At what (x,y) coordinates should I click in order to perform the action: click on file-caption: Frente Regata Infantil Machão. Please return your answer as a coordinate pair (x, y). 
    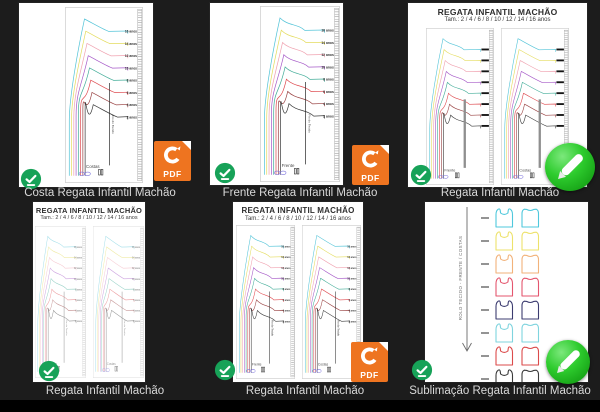
    Looking at the image, I should click on (300, 193).